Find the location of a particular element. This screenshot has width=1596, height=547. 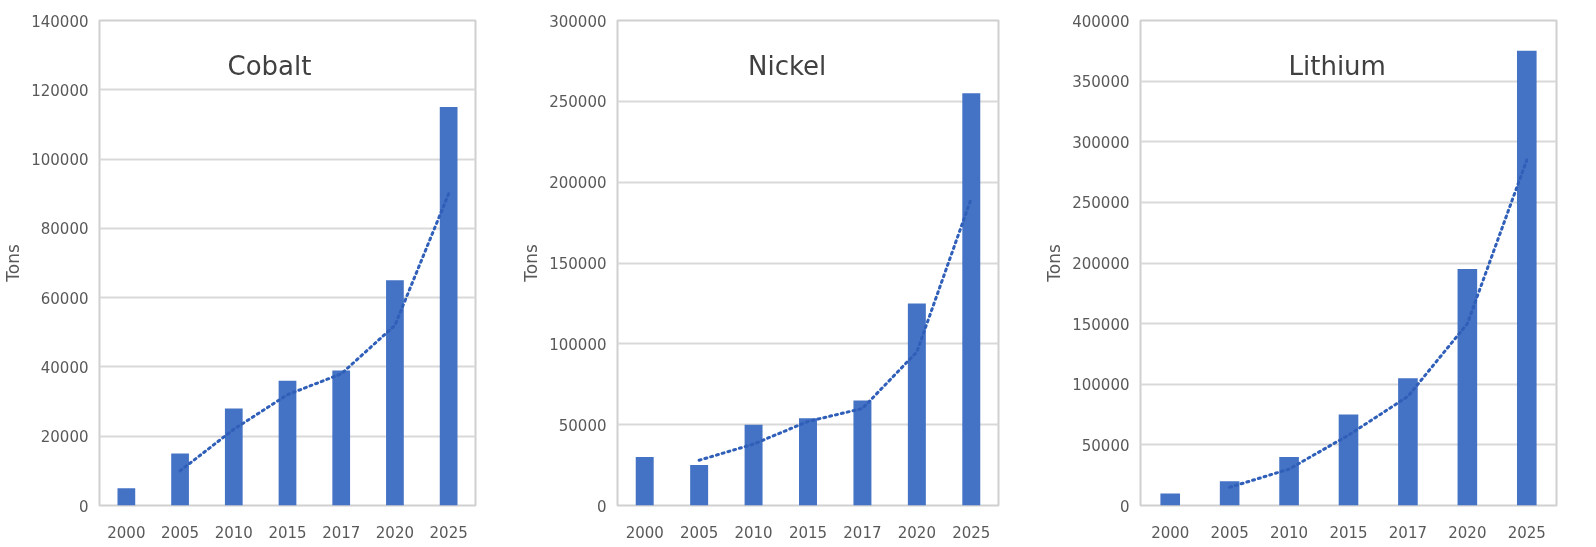

y-tick-label: 120000 is located at coordinates (60, 90).